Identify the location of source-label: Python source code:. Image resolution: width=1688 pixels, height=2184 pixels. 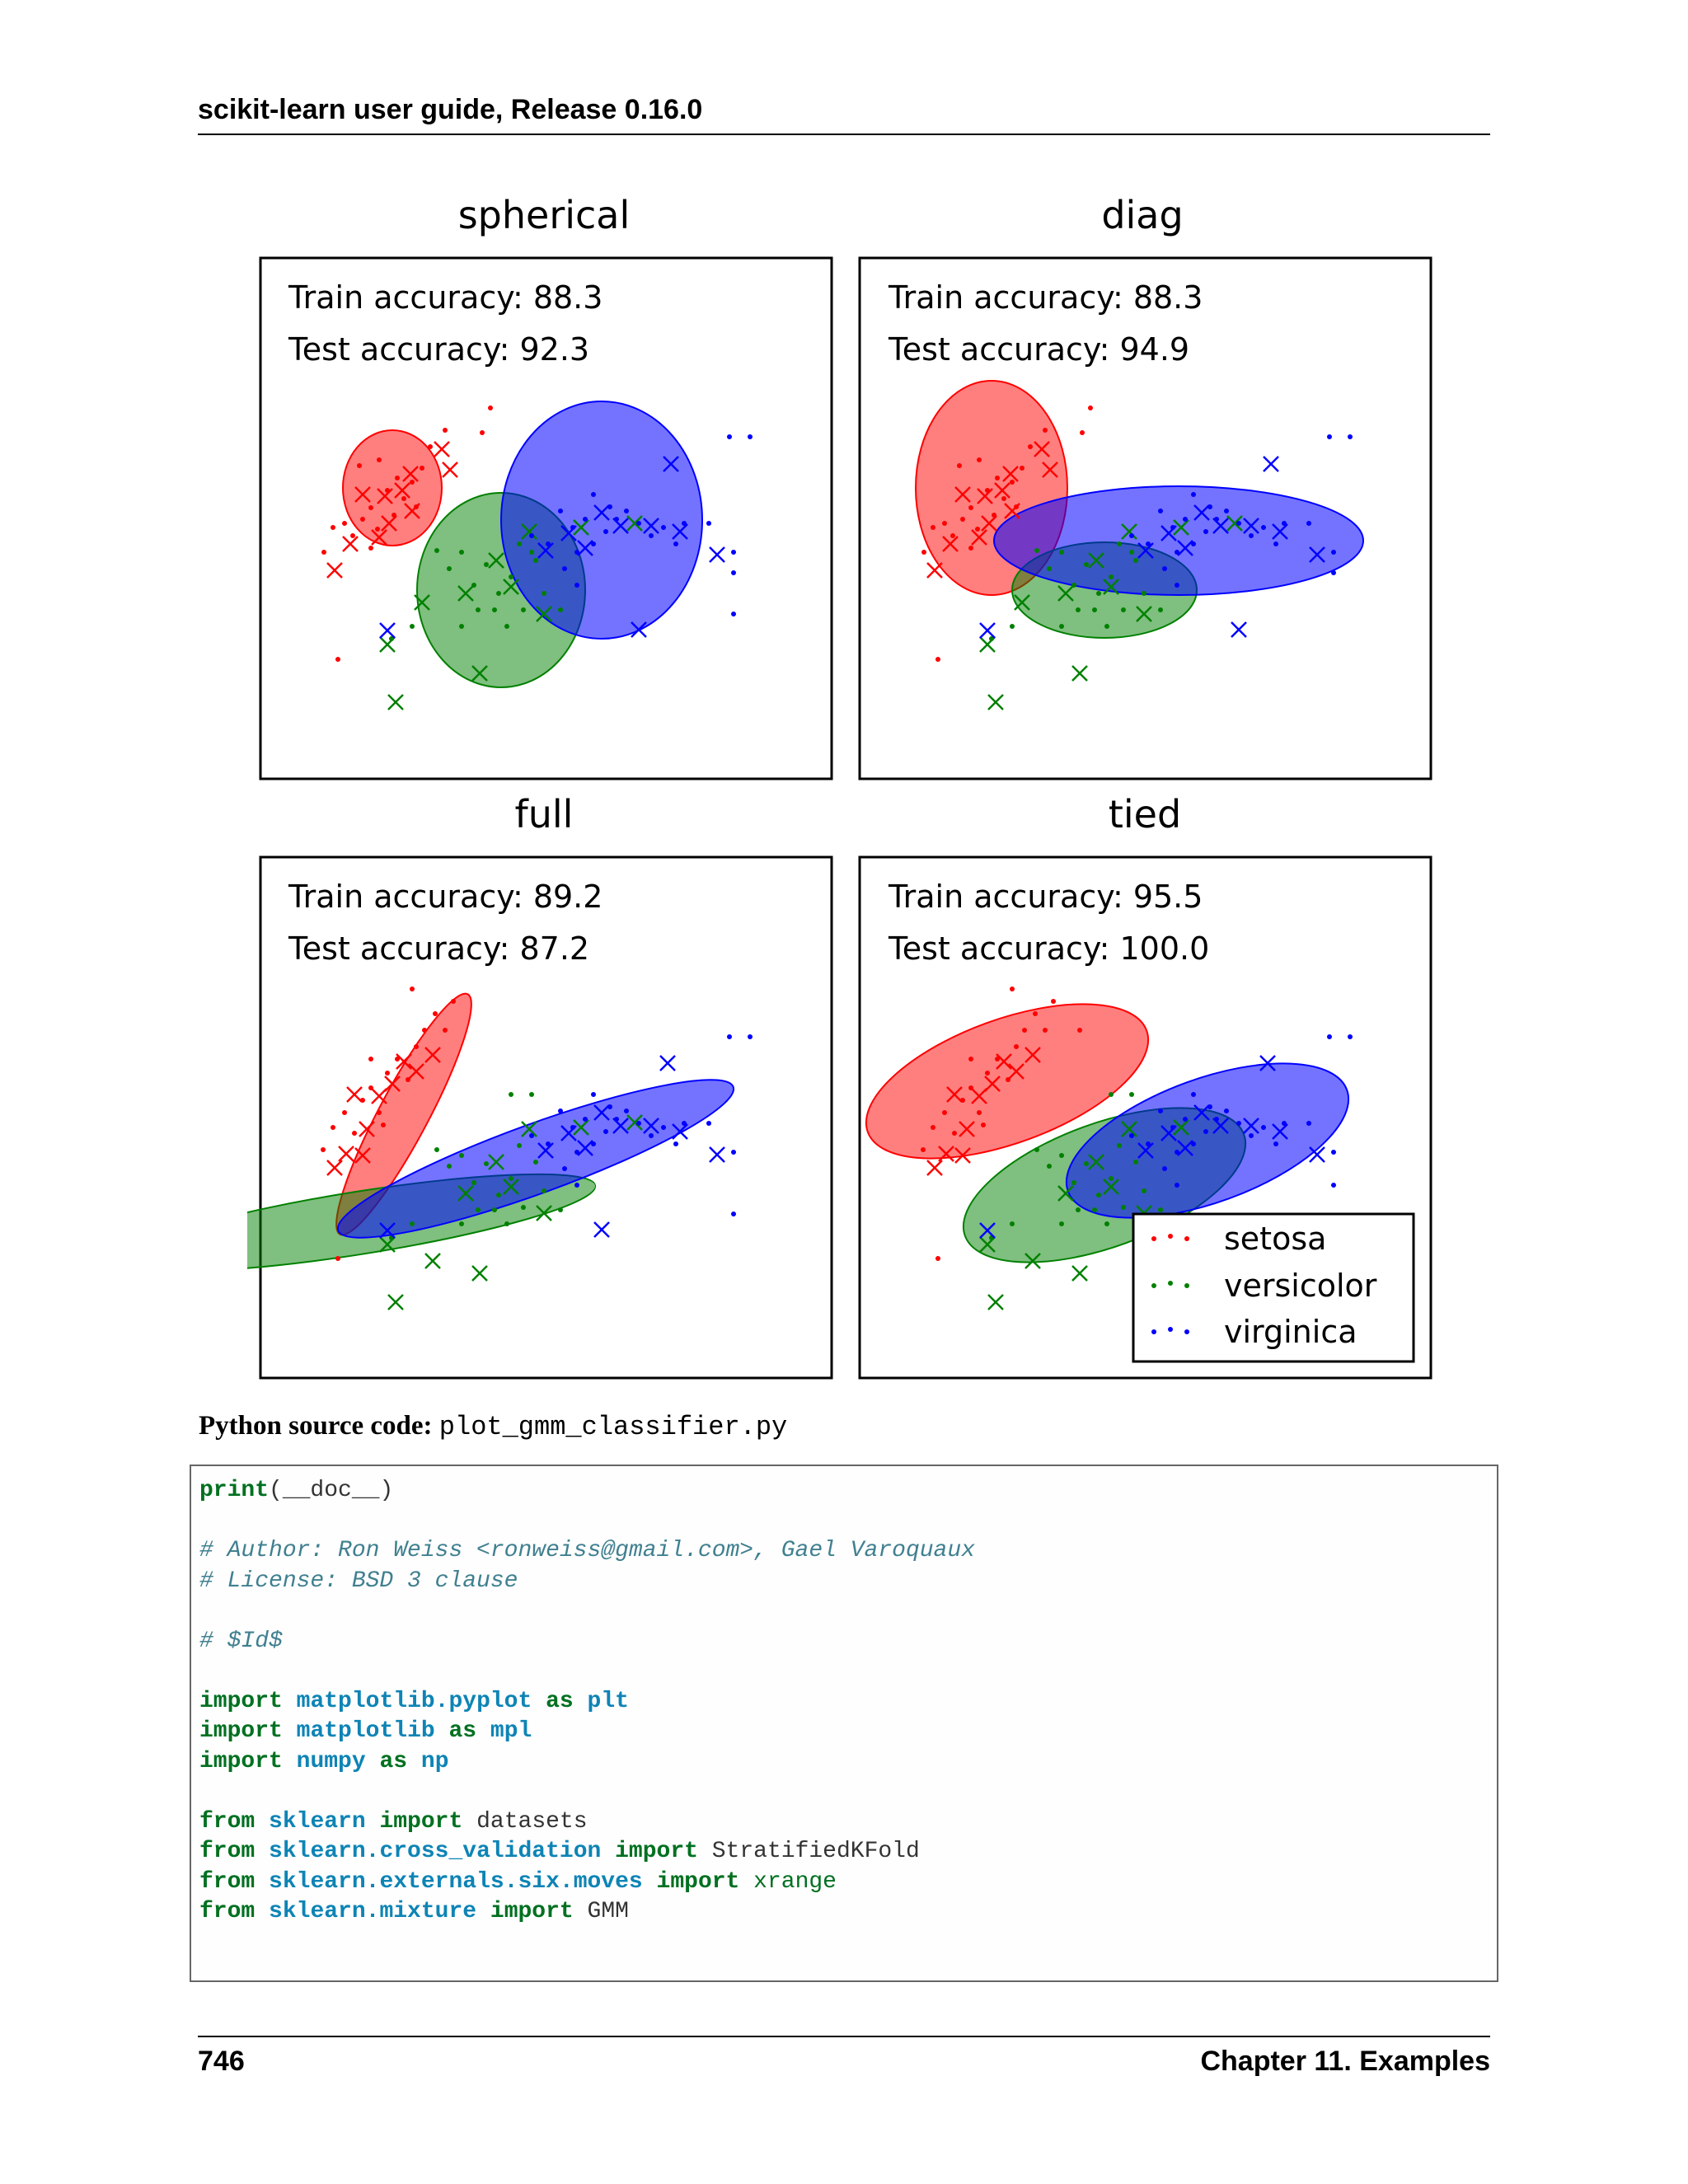
(316, 1426).